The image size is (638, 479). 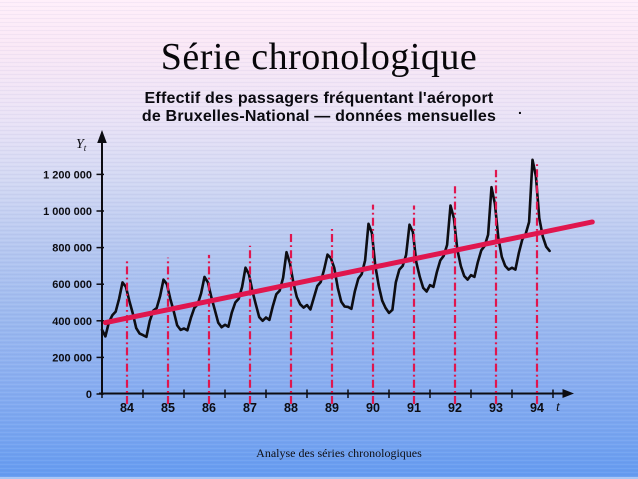 What do you see at coordinates (250, 408) in the screenshot?
I see `x-year-label: 87` at bounding box center [250, 408].